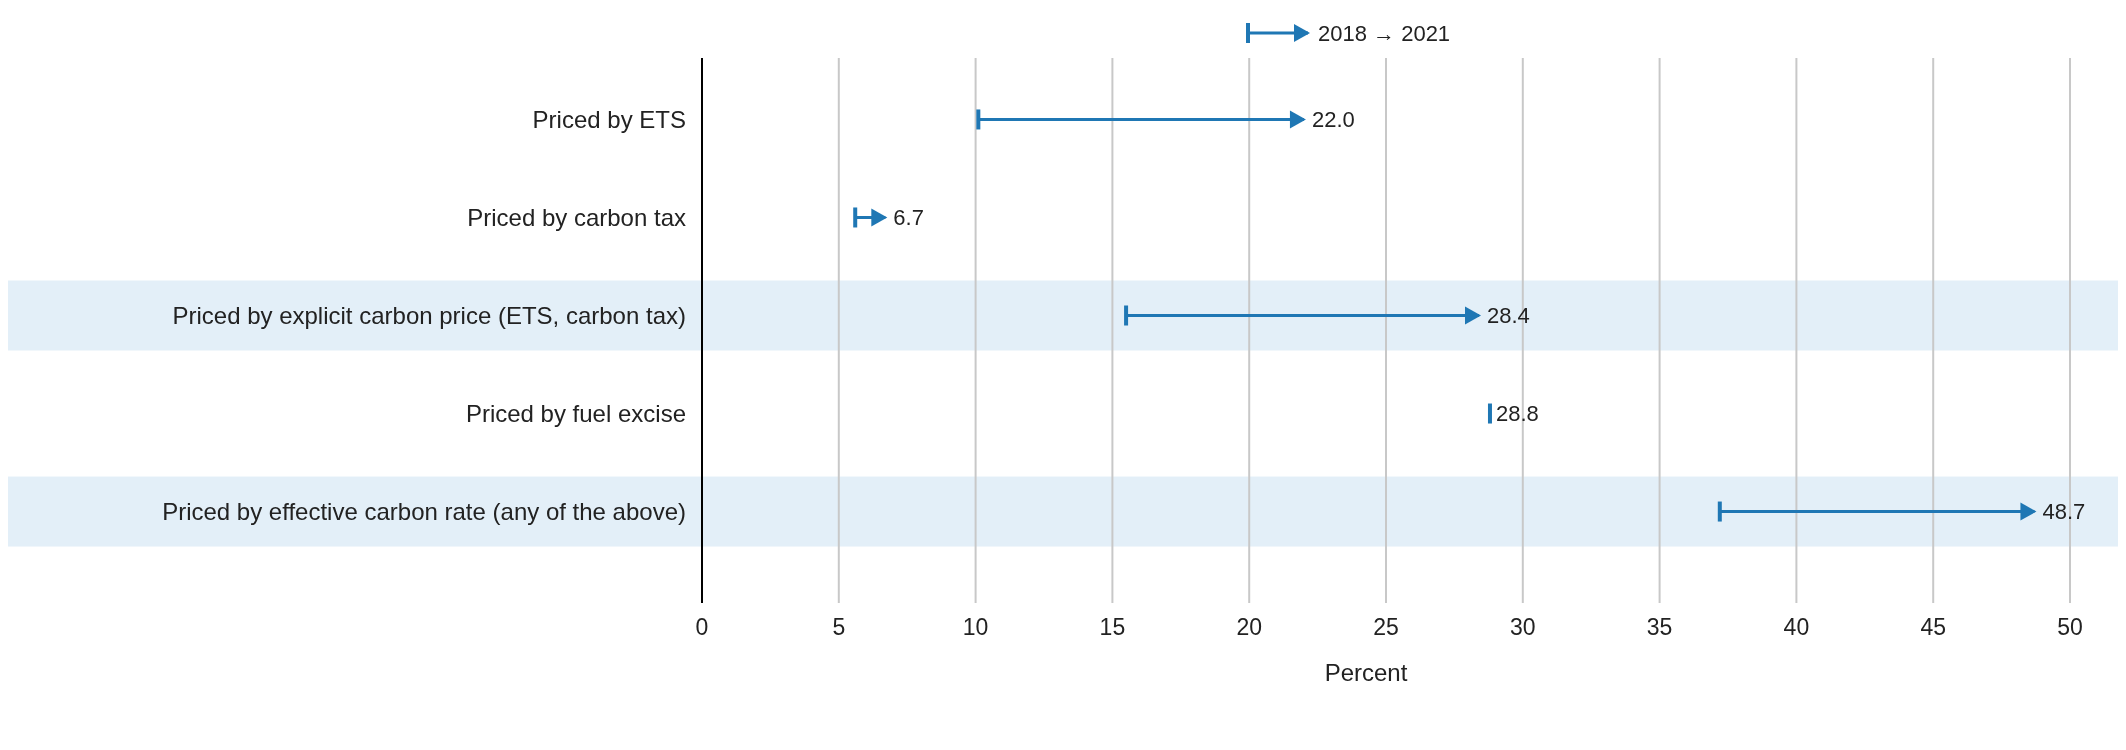 The image size is (2126, 750). Describe the element at coordinates (424, 511) in the screenshot. I see `y-tick-label: Priced by effective carbon rate (any of the above)` at that location.